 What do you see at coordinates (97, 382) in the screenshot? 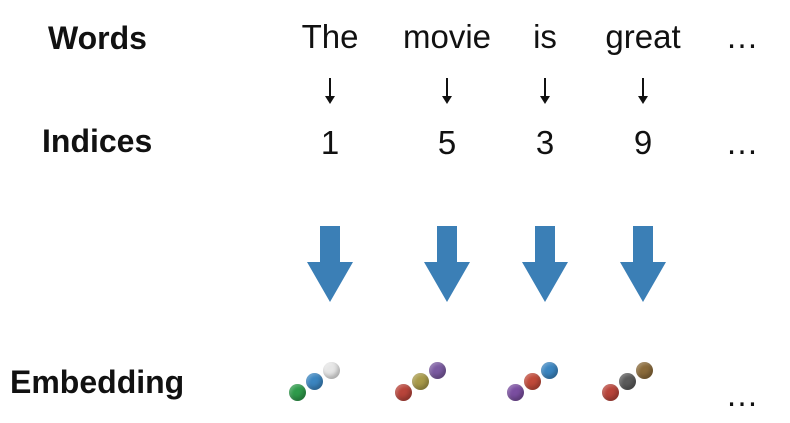
I see `embedding-label: Embedding` at bounding box center [97, 382].